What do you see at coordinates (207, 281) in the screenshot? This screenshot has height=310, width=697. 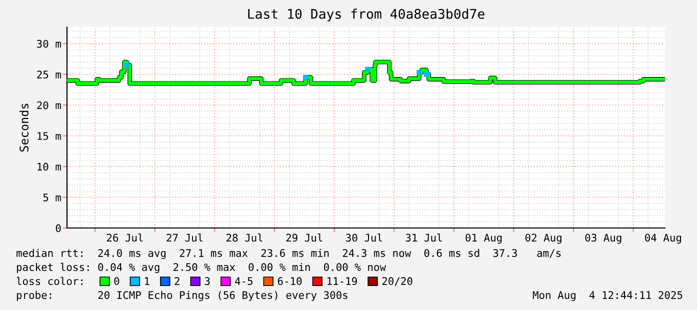 I see `legend-label: 3` at bounding box center [207, 281].